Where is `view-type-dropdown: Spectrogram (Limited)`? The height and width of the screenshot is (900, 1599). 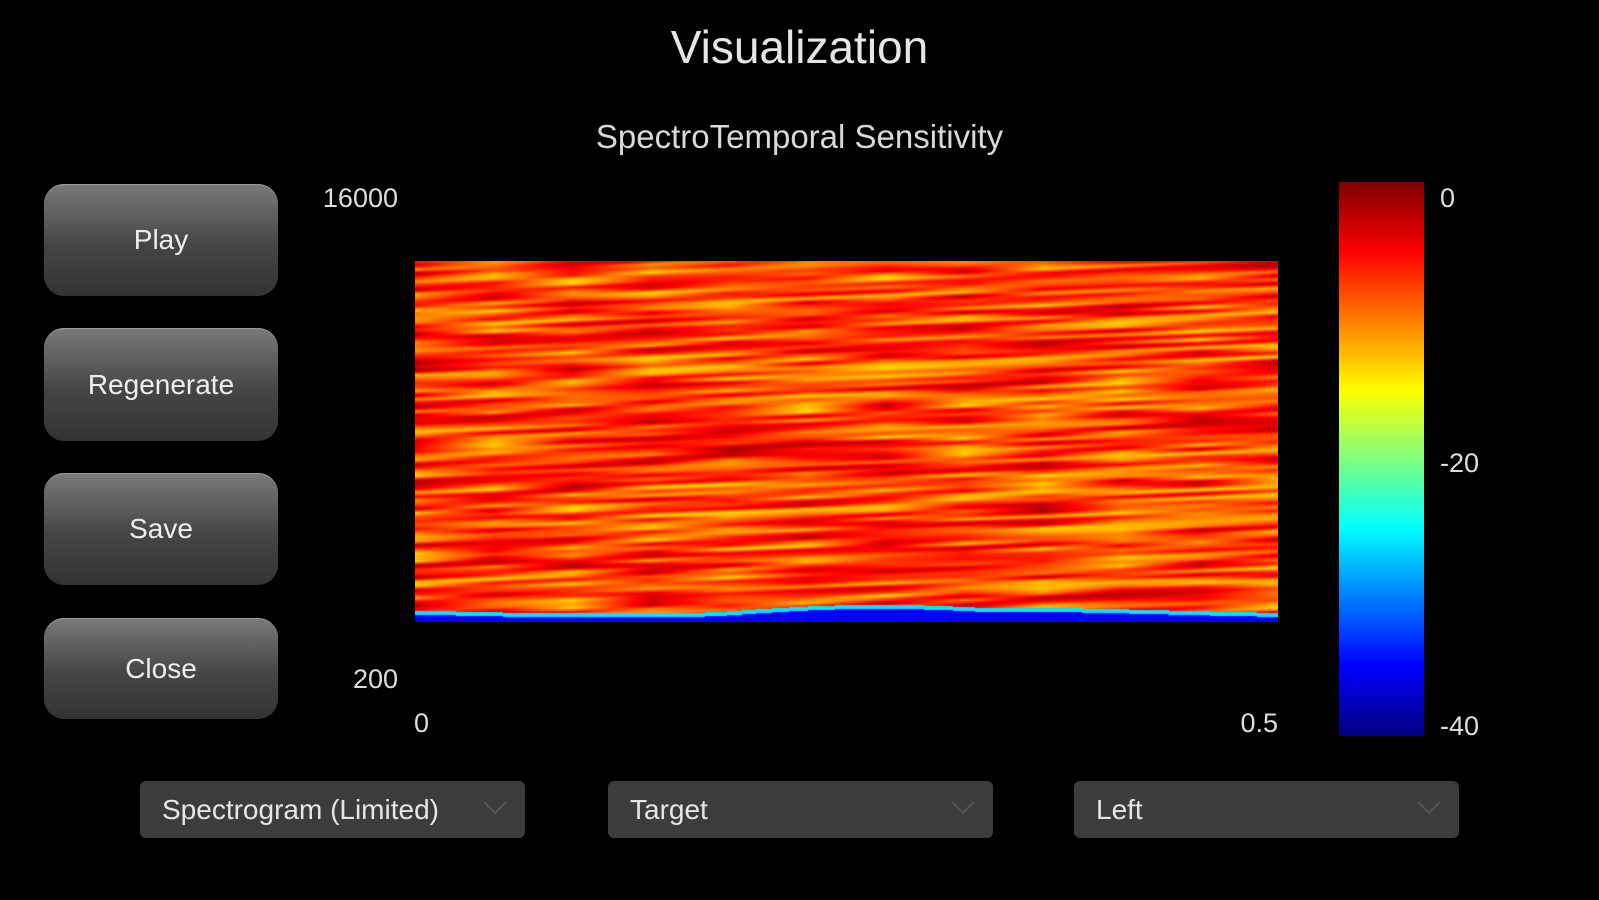 view-type-dropdown: Spectrogram (Limited) is located at coordinates (332, 809).